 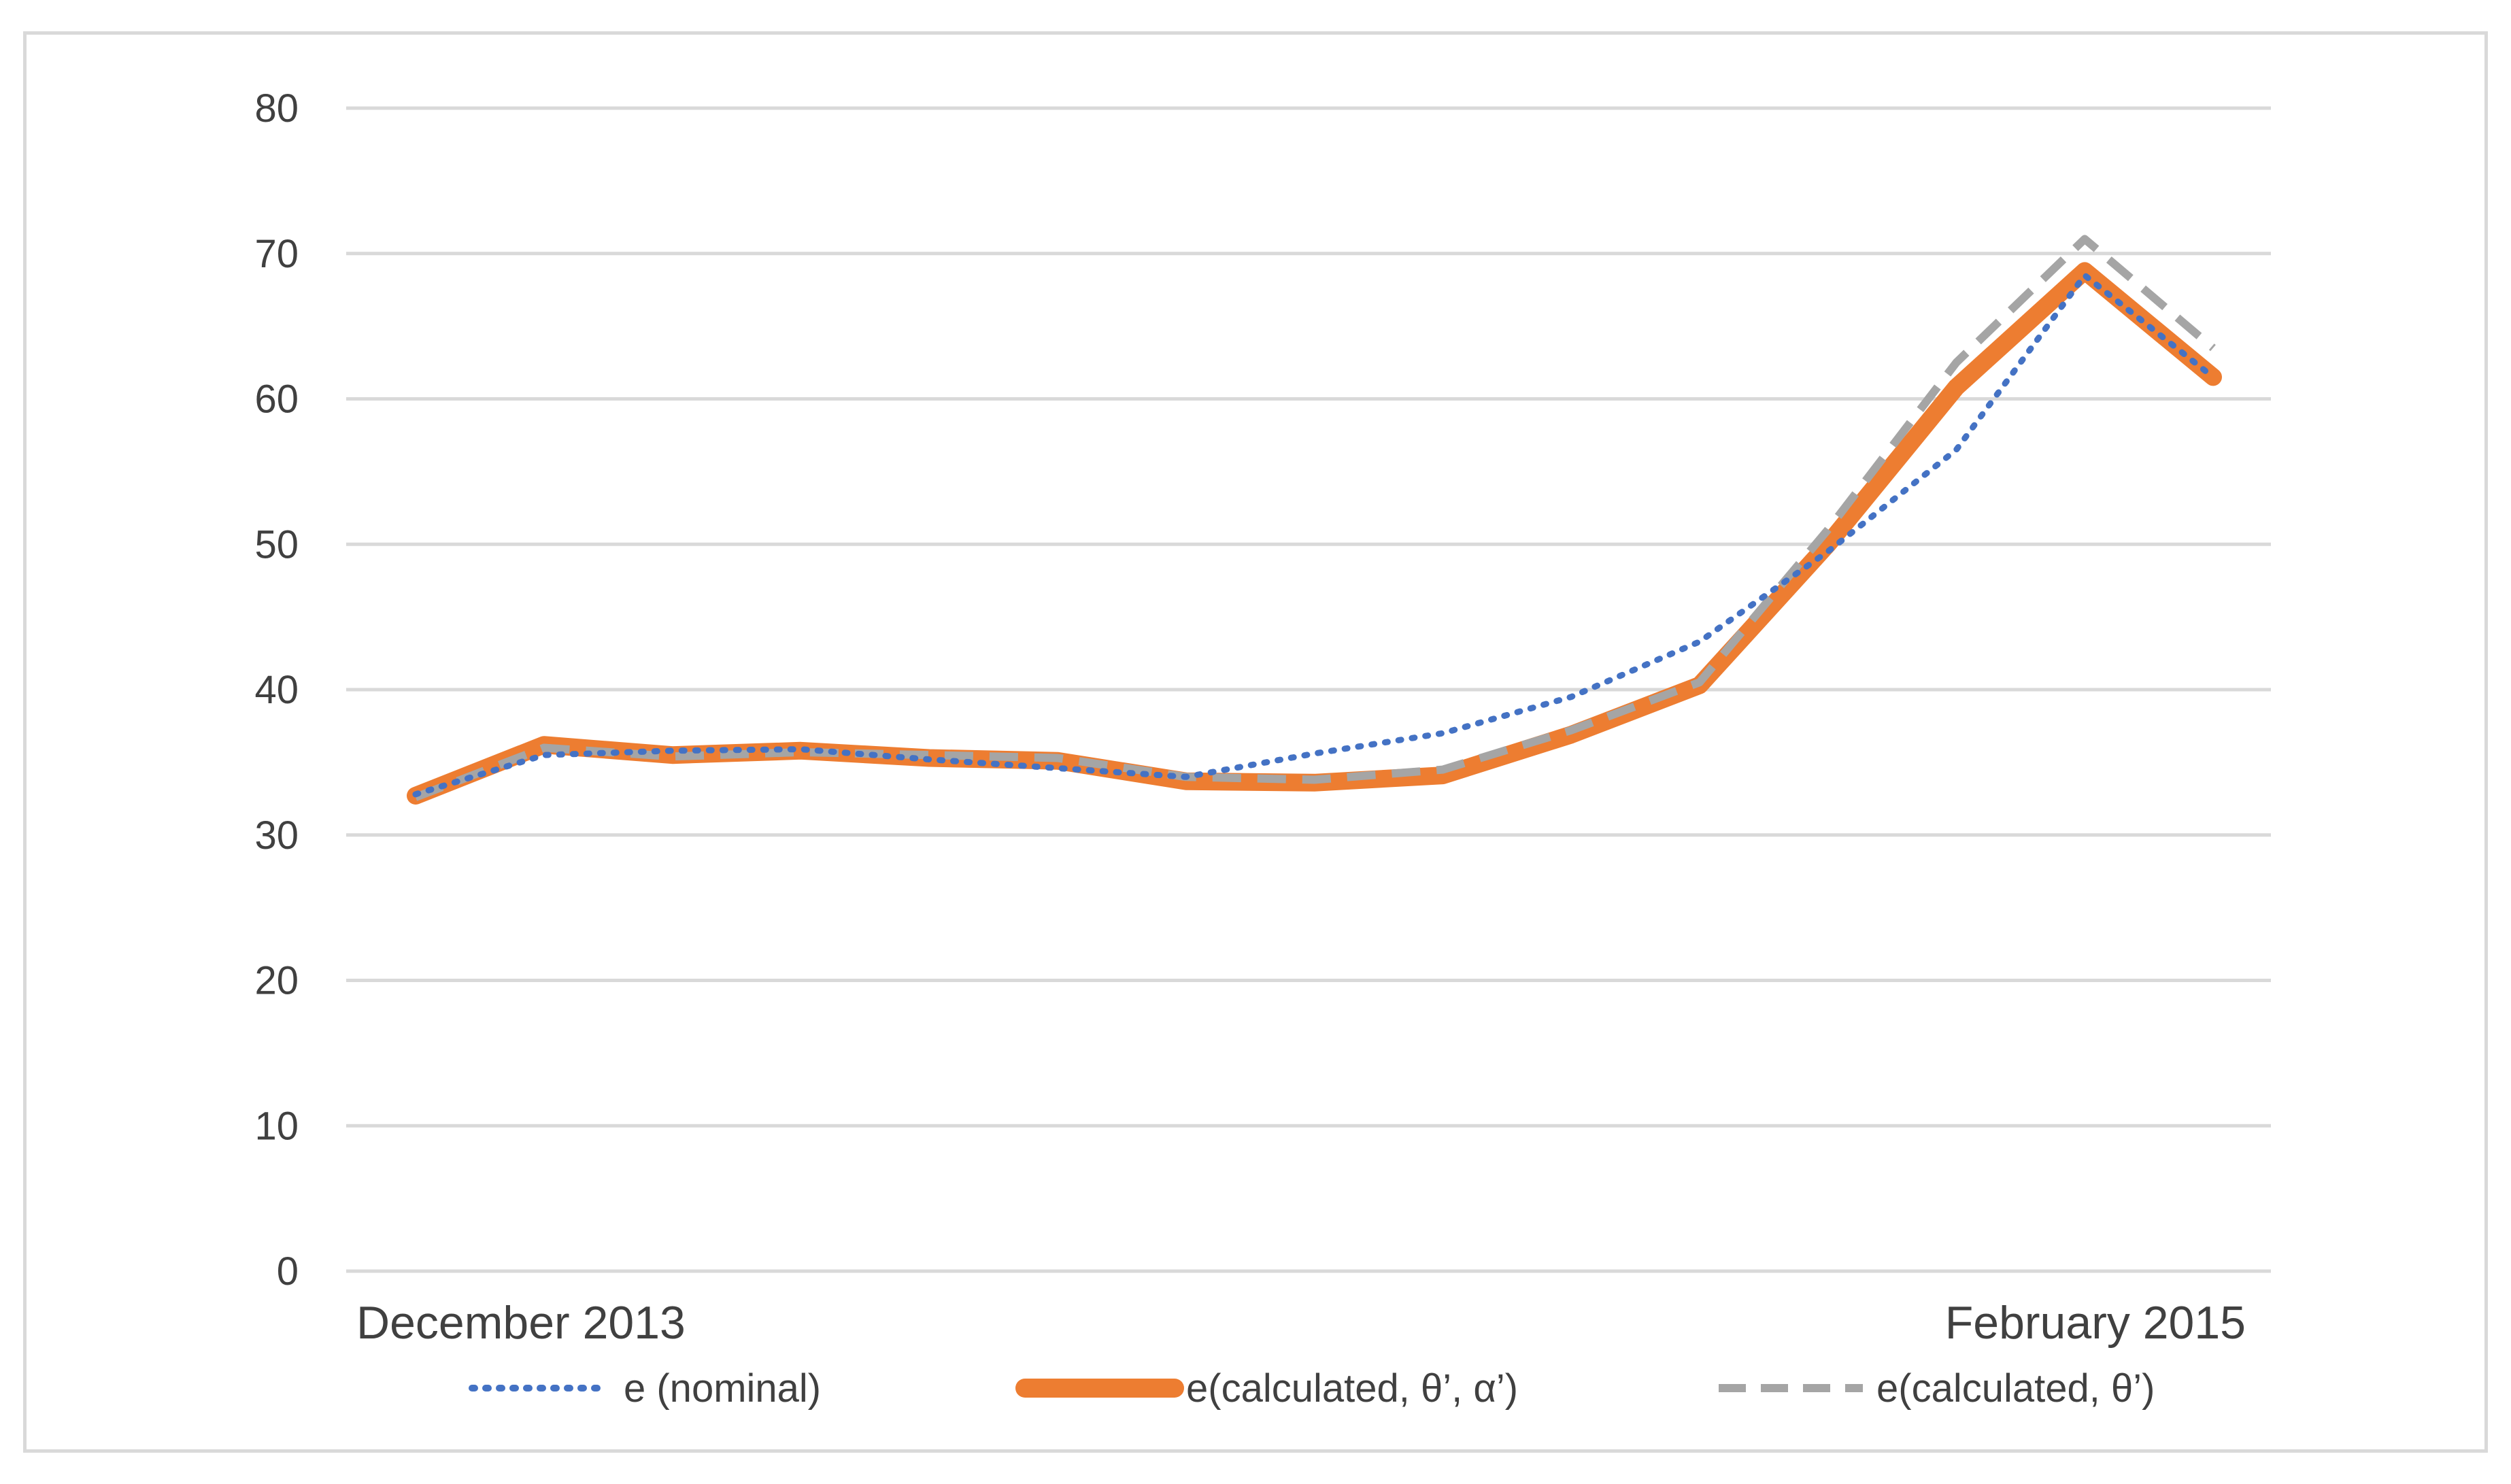 I want to click on y-tick-label-80: 80, so click(x=276, y=109).